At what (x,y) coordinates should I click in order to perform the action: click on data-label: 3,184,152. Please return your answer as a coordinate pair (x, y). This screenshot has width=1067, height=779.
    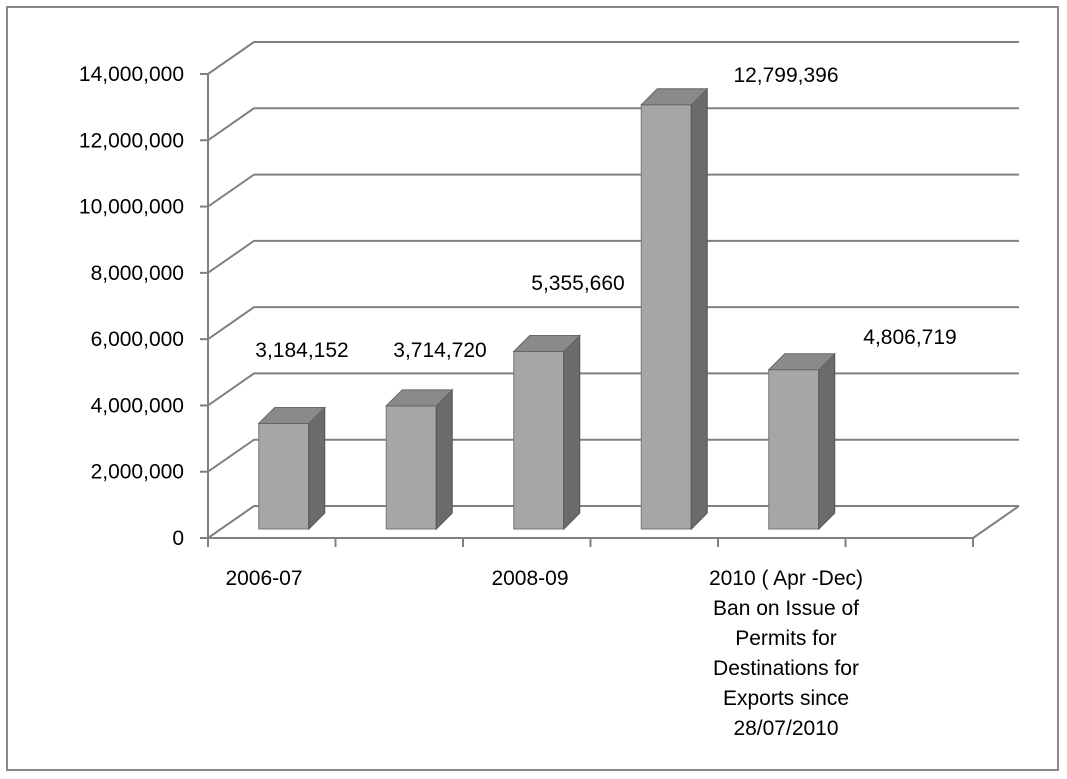
    Looking at the image, I should click on (301, 350).